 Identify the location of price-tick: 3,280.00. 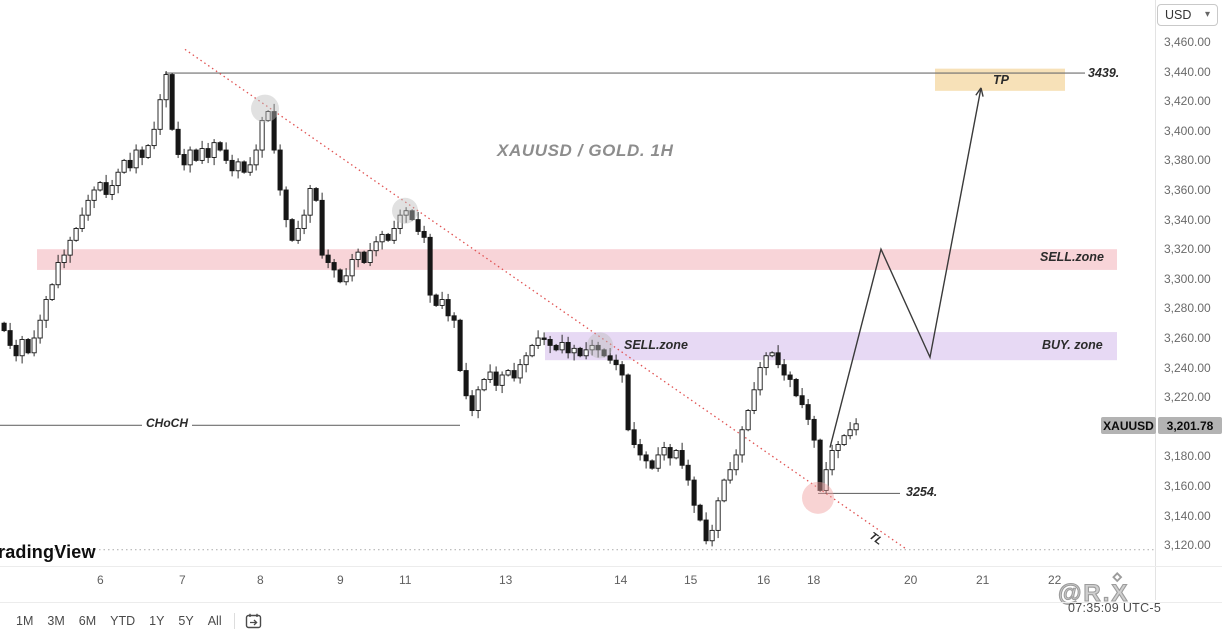
(1187, 308).